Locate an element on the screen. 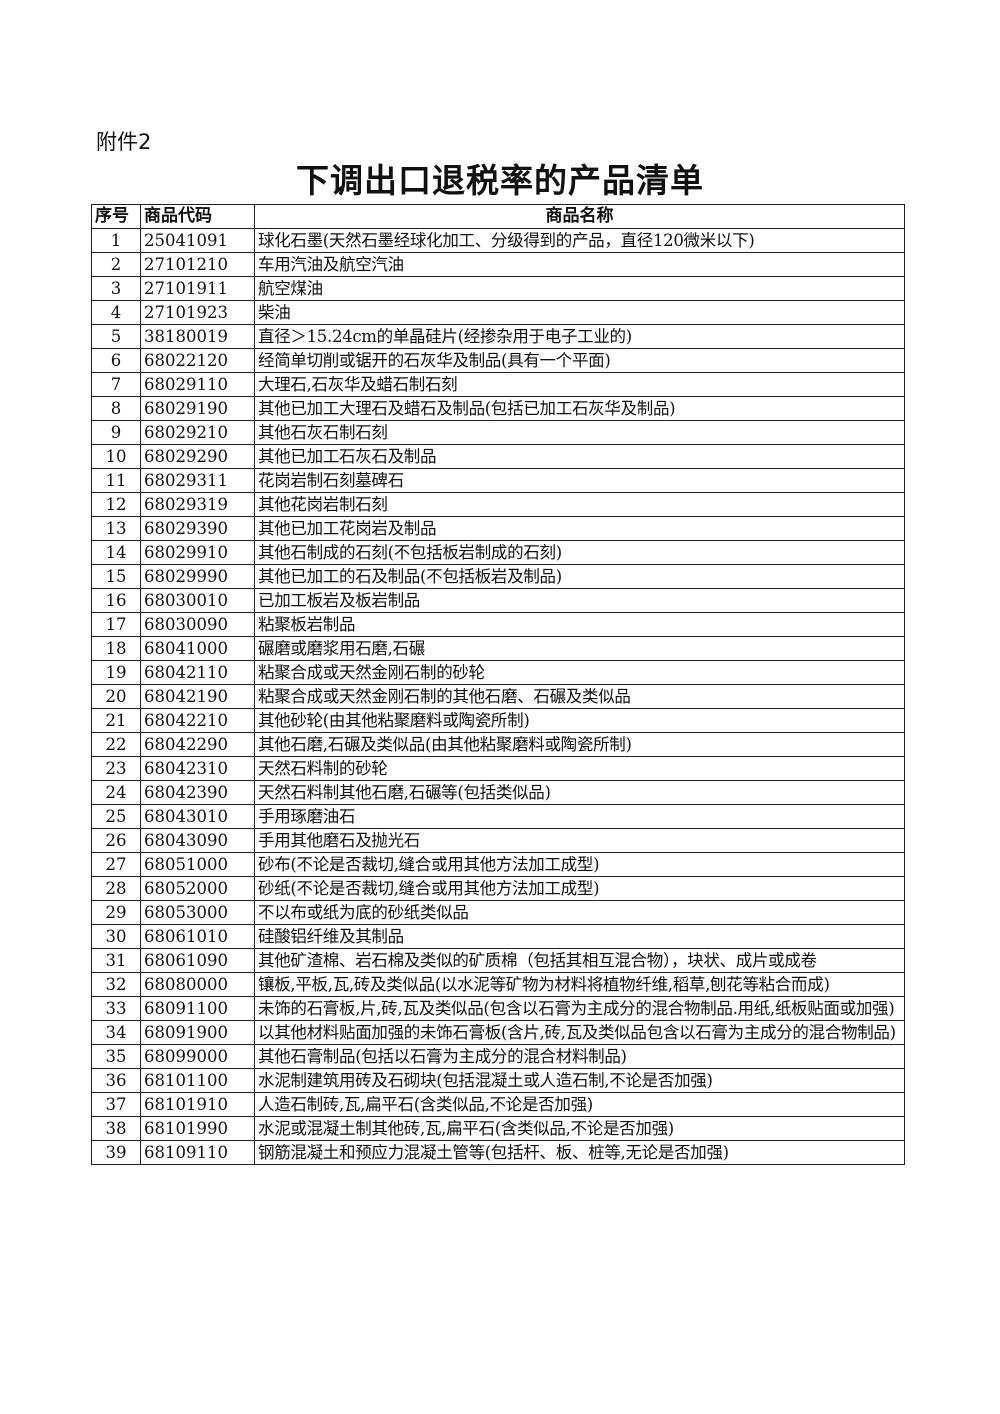 This screenshot has height=1414, width=1000. cell-name: 人造石制砖,瓦,扁平石(含类似品,不论是否加强) is located at coordinates (579, 1104).